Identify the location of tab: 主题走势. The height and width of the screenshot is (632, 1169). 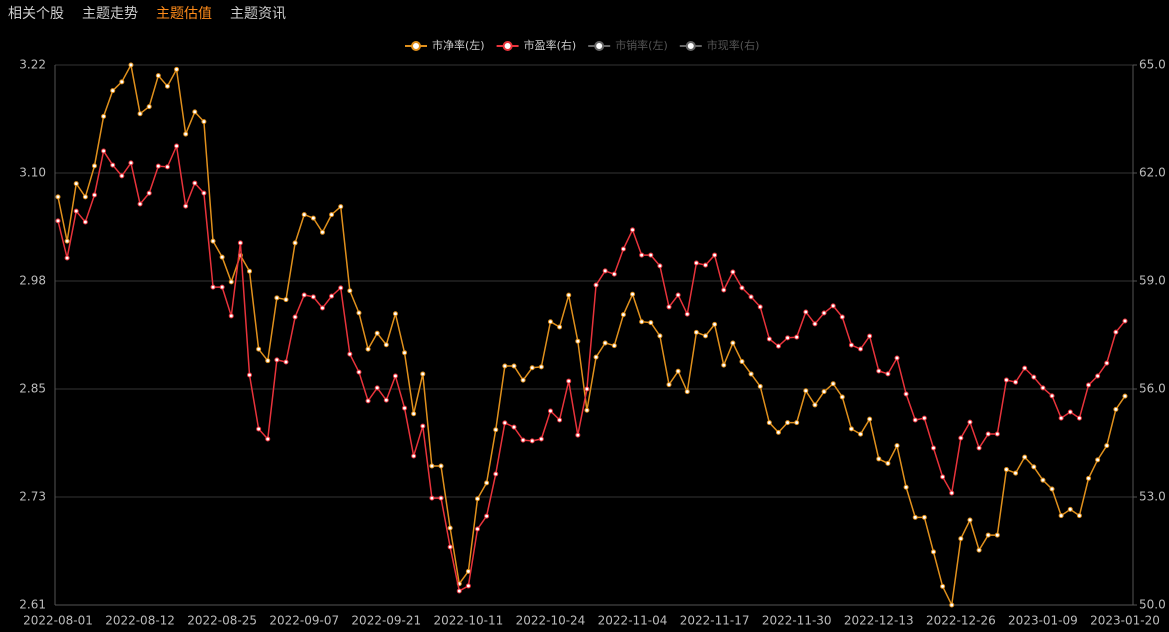
(110, 14).